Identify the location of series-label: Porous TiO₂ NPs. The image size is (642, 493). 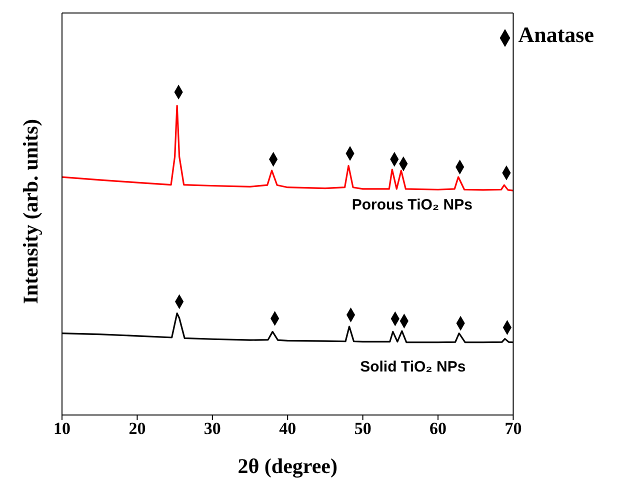
(412, 205).